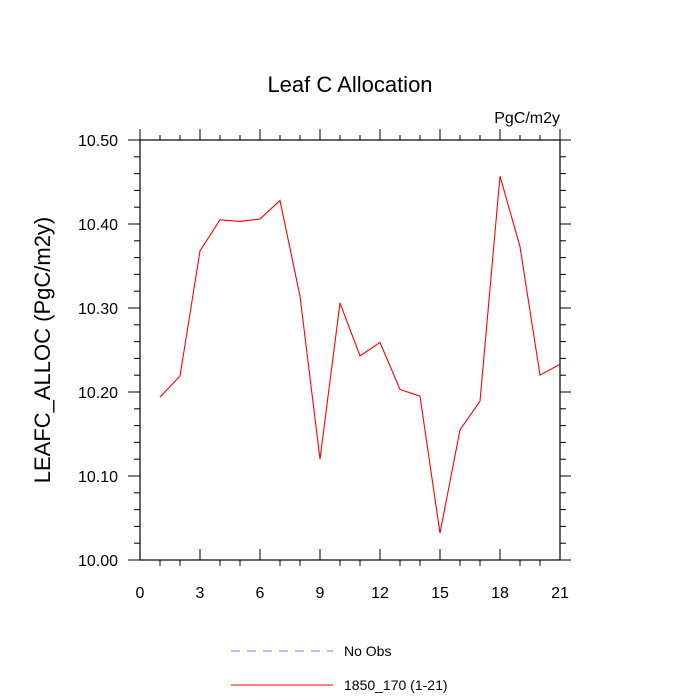 The width and height of the screenshot is (700, 700). Describe the element at coordinates (140, 593) in the screenshot. I see `x-tick-label: 0` at that location.